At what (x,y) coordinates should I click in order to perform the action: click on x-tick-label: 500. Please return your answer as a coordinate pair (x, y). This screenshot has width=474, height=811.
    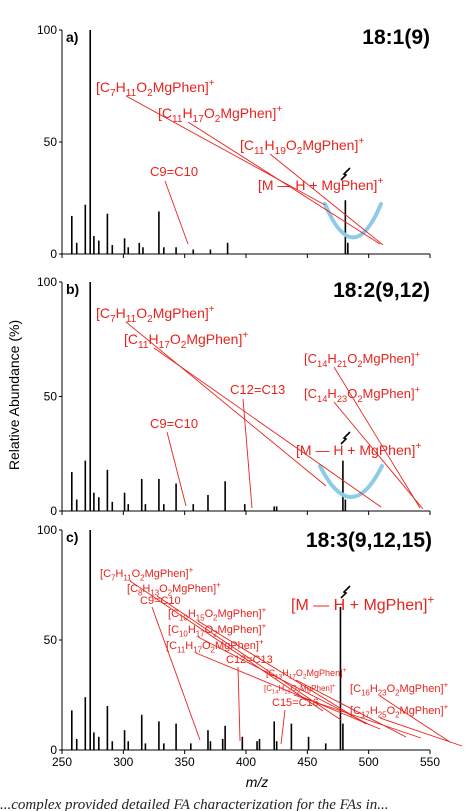
    Looking at the image, I should click on (369, 762).